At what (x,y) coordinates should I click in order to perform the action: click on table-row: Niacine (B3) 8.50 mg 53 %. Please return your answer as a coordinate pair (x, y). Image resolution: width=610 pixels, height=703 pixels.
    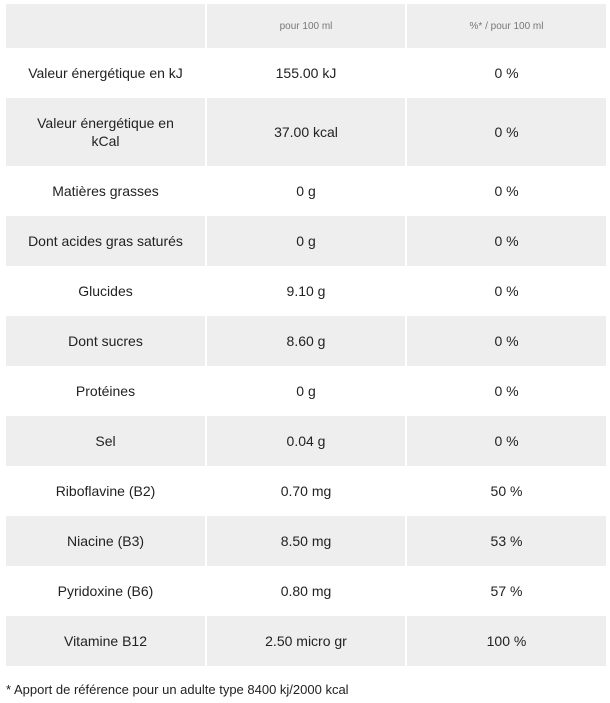
    Looking at the image, I should click on (306, 541).